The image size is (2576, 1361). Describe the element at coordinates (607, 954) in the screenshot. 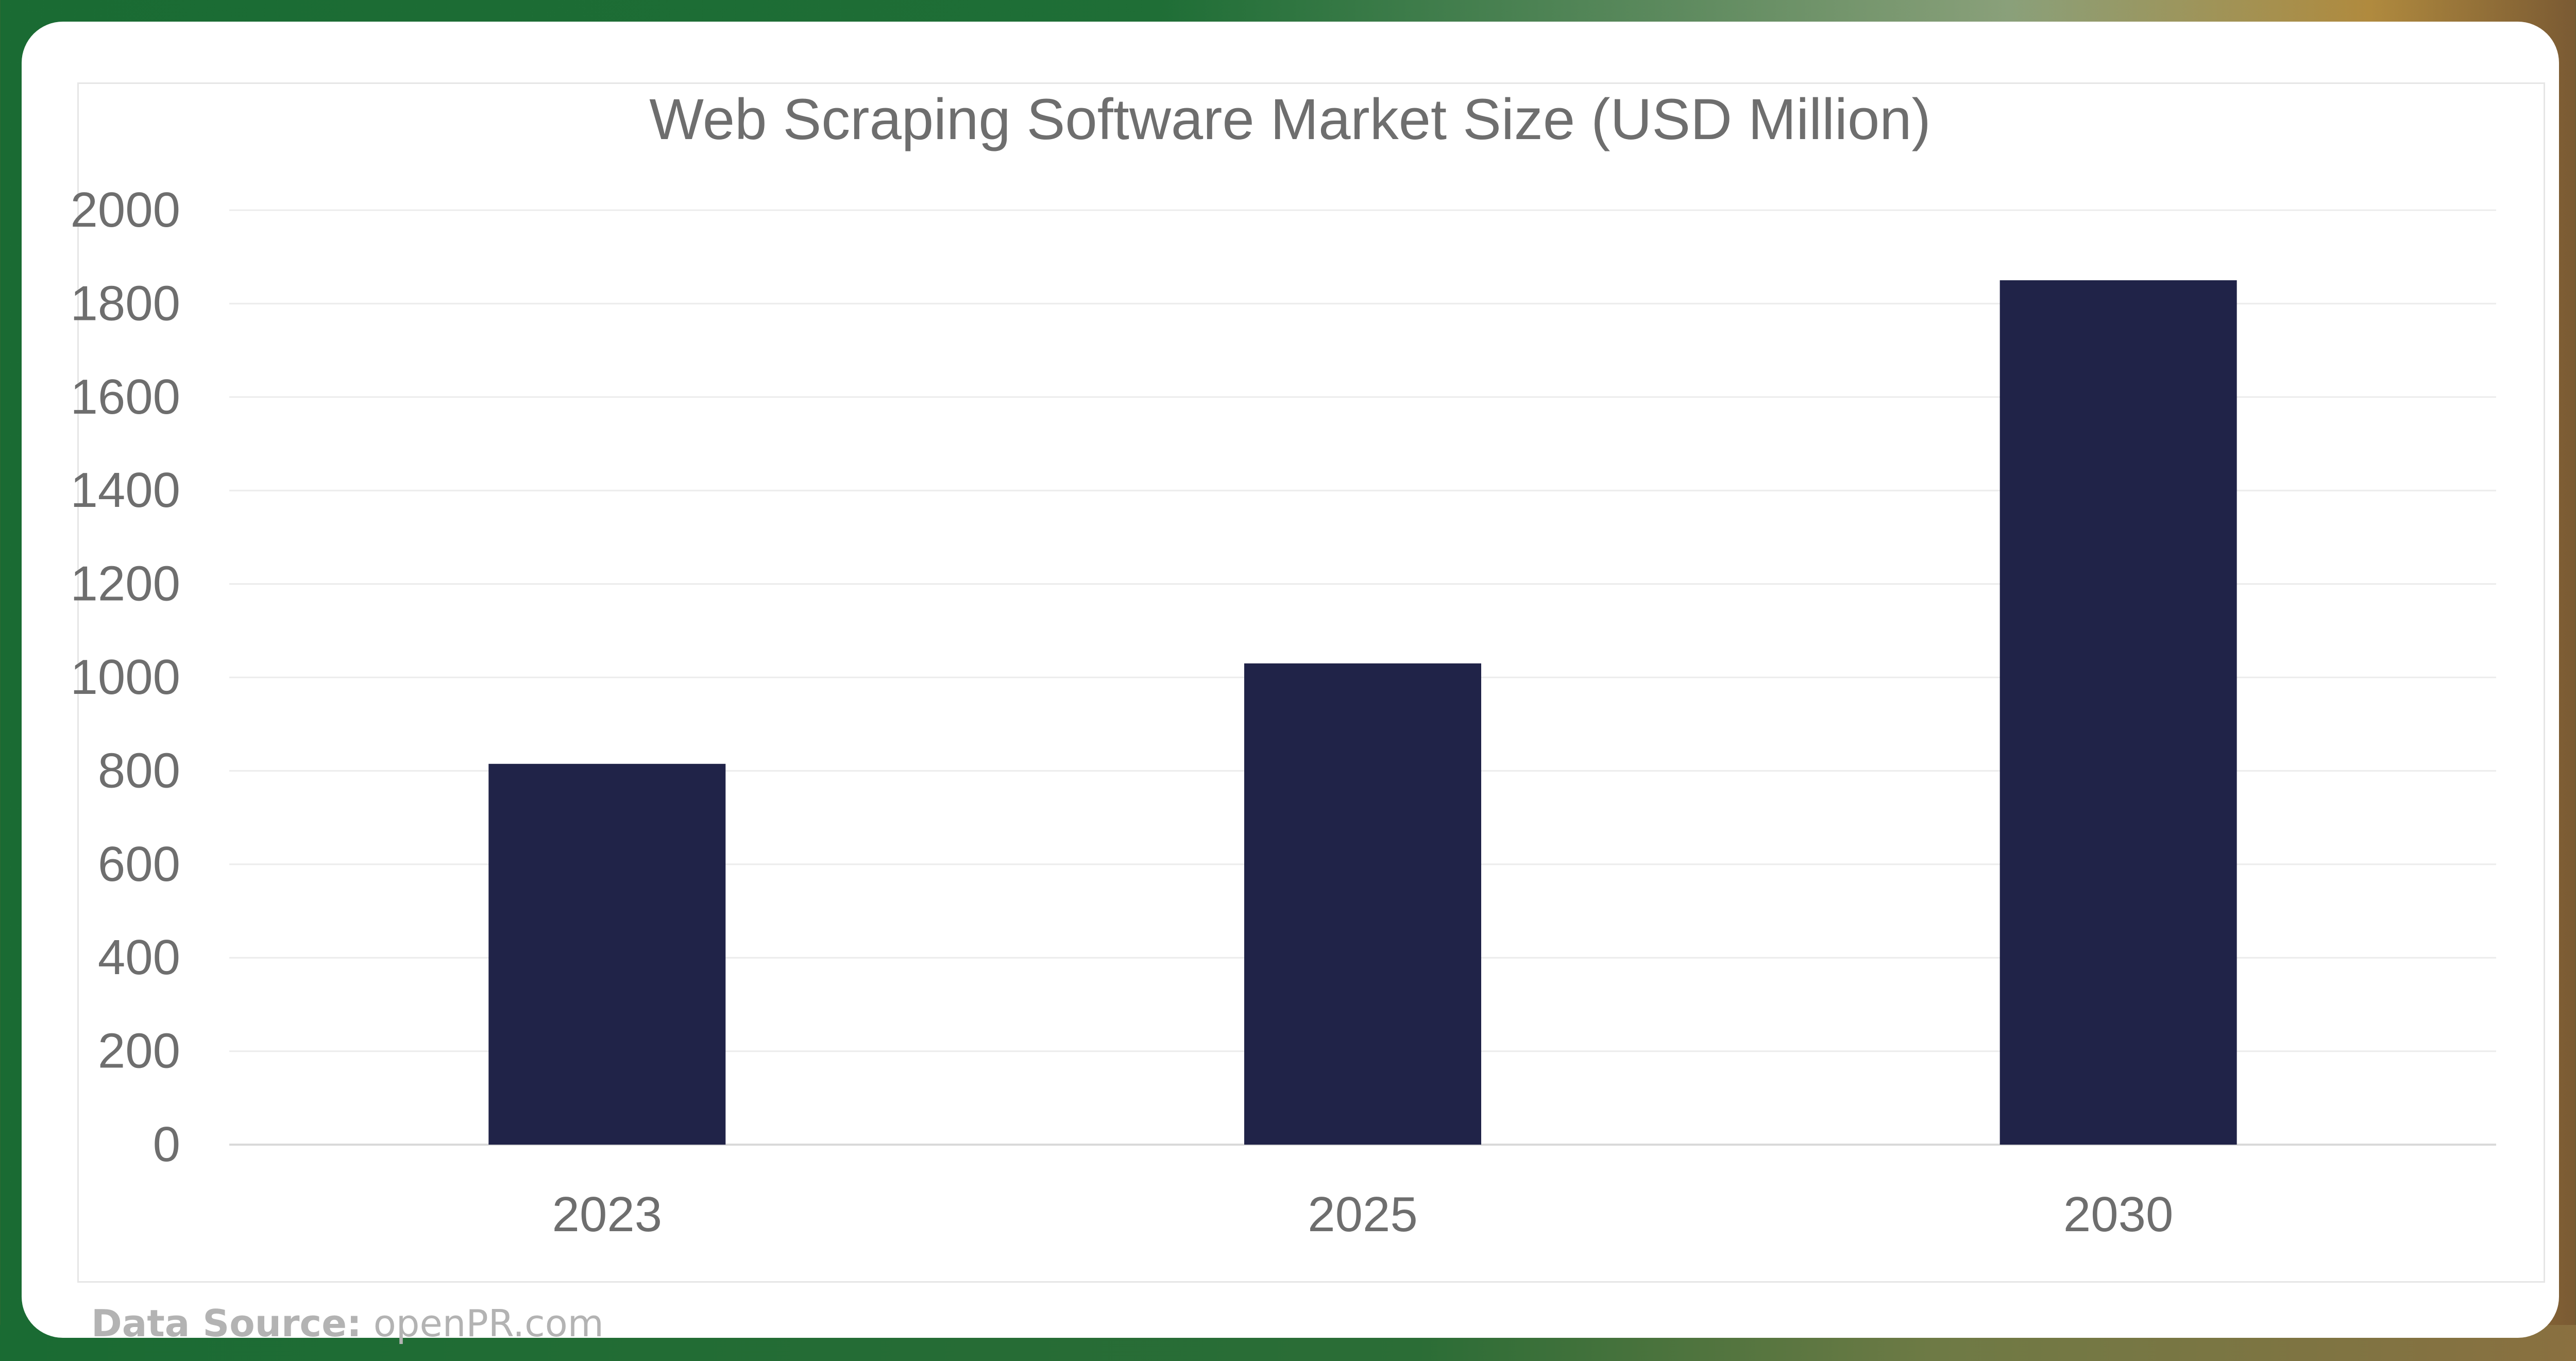

I see `bar-2023` at that location.